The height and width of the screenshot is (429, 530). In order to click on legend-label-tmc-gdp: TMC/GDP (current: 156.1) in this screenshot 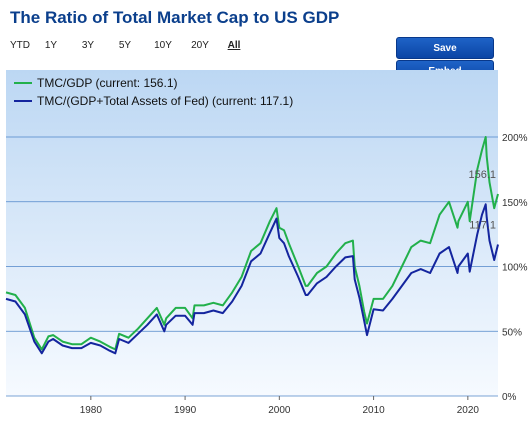, I will do `click(107, 83)`.